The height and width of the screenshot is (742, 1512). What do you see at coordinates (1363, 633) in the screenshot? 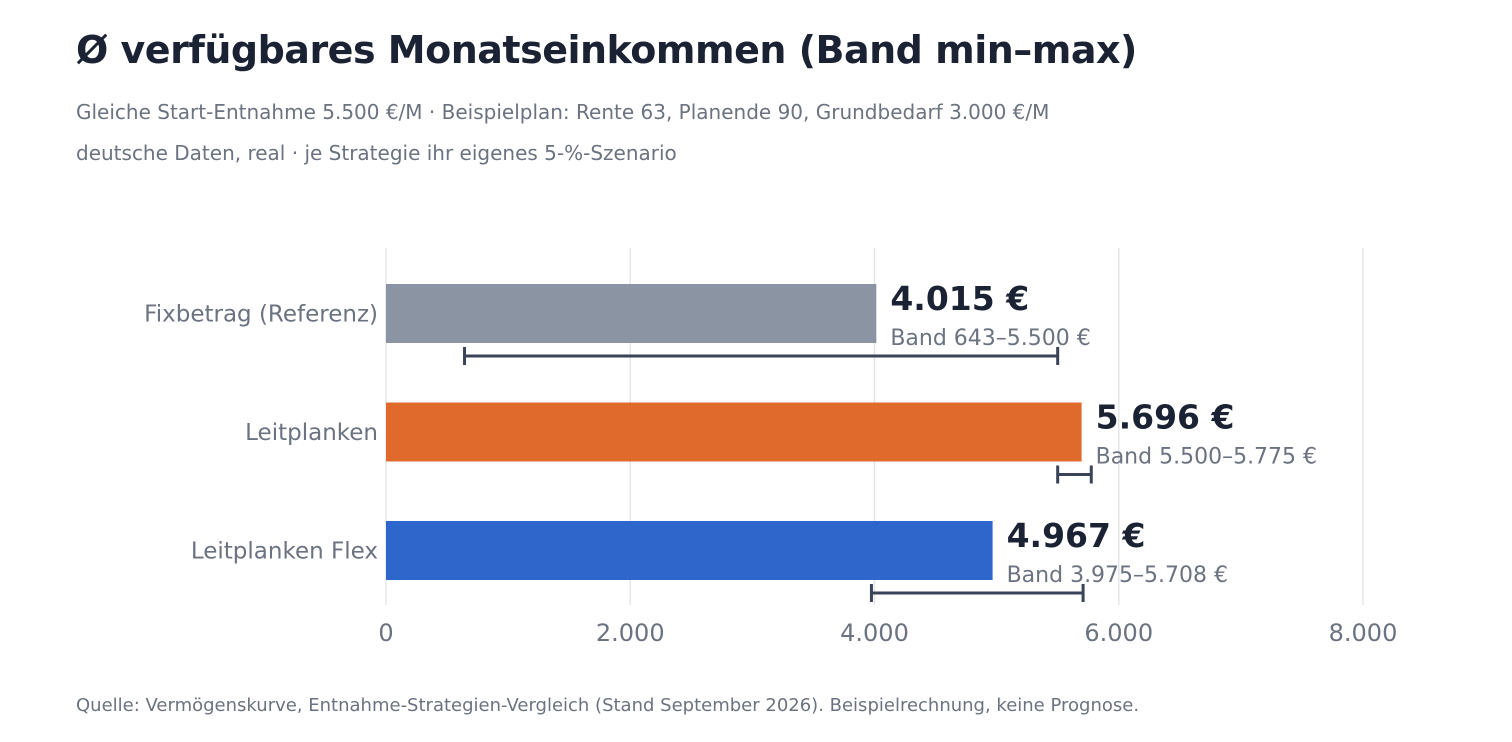
I see `x-tick-label: 8.000` at bounding box center [1363, 633].